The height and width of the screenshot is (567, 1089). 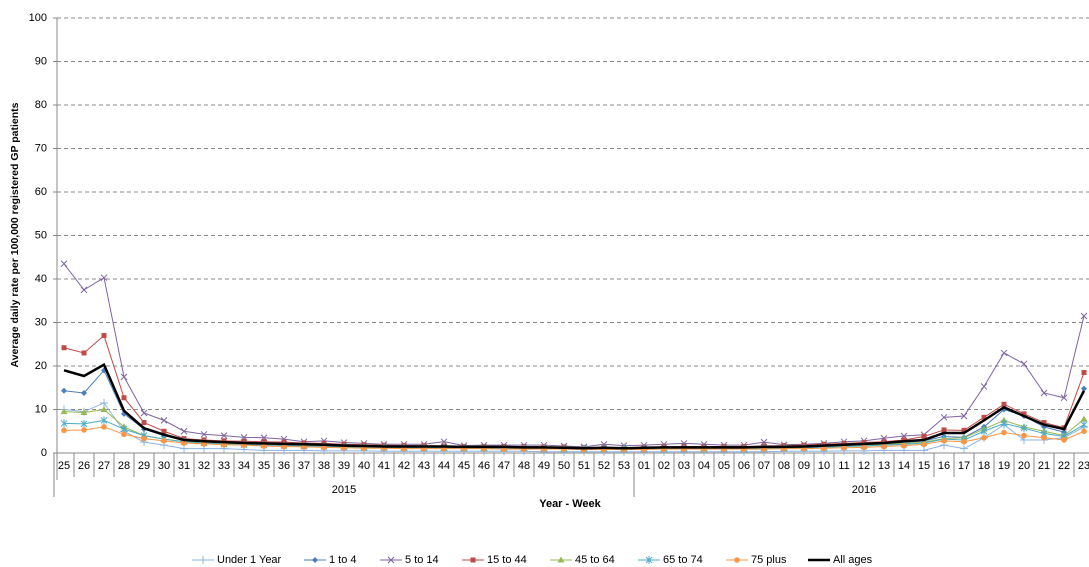 What do you see at coordinates (44, 453) in the screenshot?
I see `y-tick-label: 0` at bounding box center [44, 453].